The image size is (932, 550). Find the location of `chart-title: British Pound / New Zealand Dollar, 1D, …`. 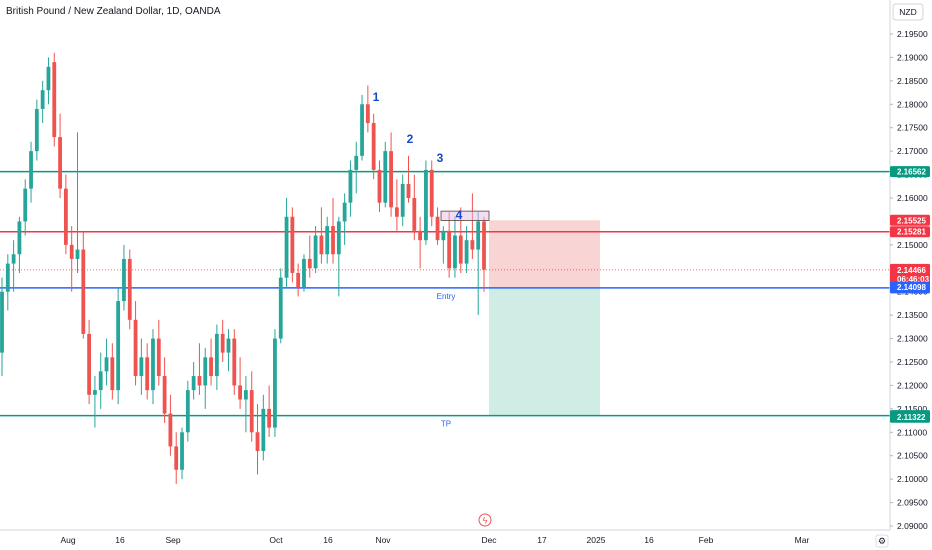

chart-title: British Pound / New Zealand Dollar, 1D, … is located at coordinates (113, 11).